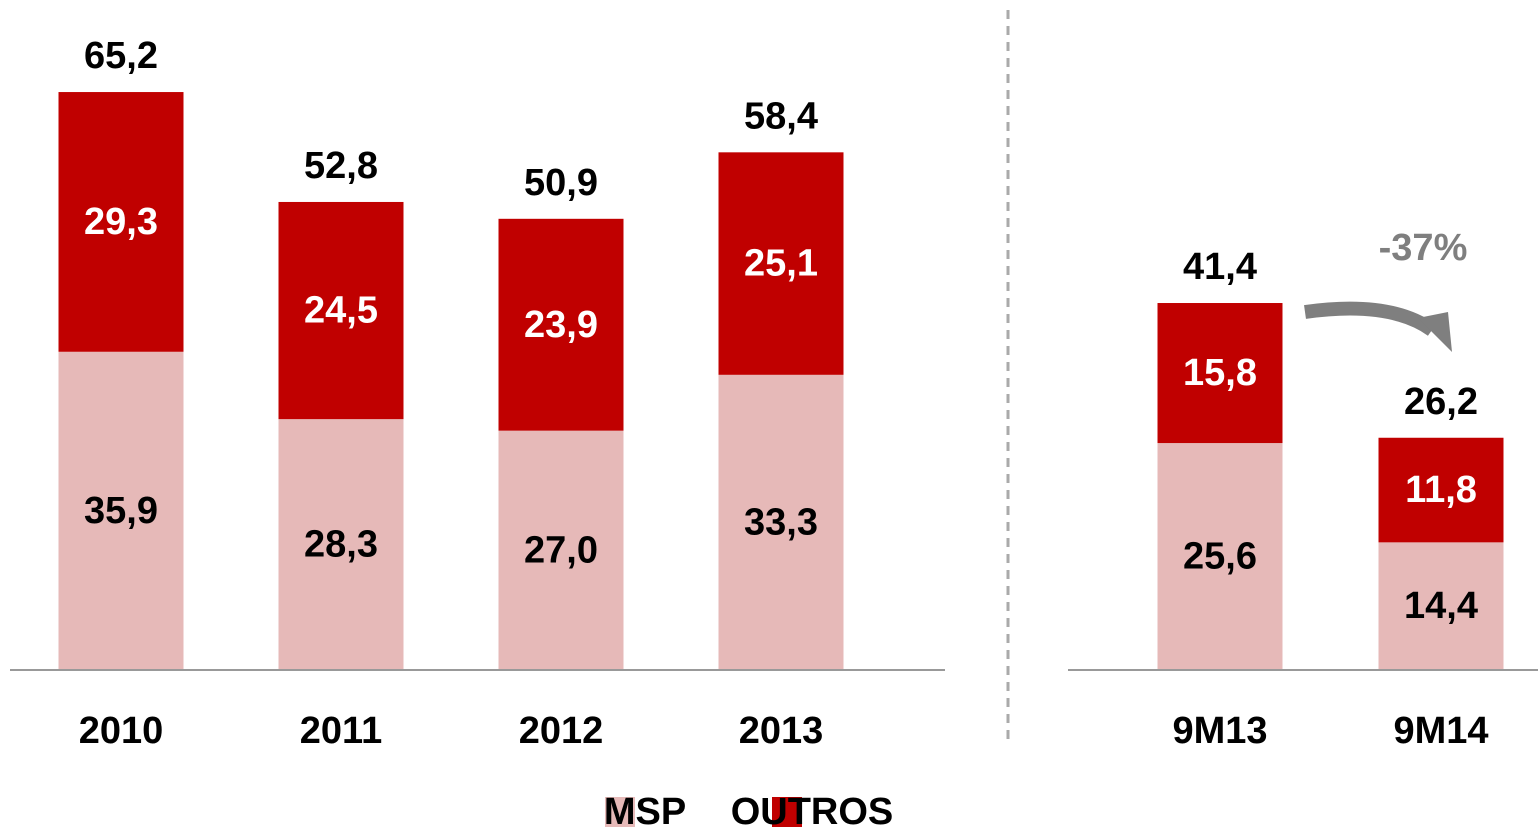 This screenshot has height=831, width=1538. What do you see at coordinates (121, 731) in the screenshot?
I see `x-tick-label: 2010` at bounding box center [121, 731].